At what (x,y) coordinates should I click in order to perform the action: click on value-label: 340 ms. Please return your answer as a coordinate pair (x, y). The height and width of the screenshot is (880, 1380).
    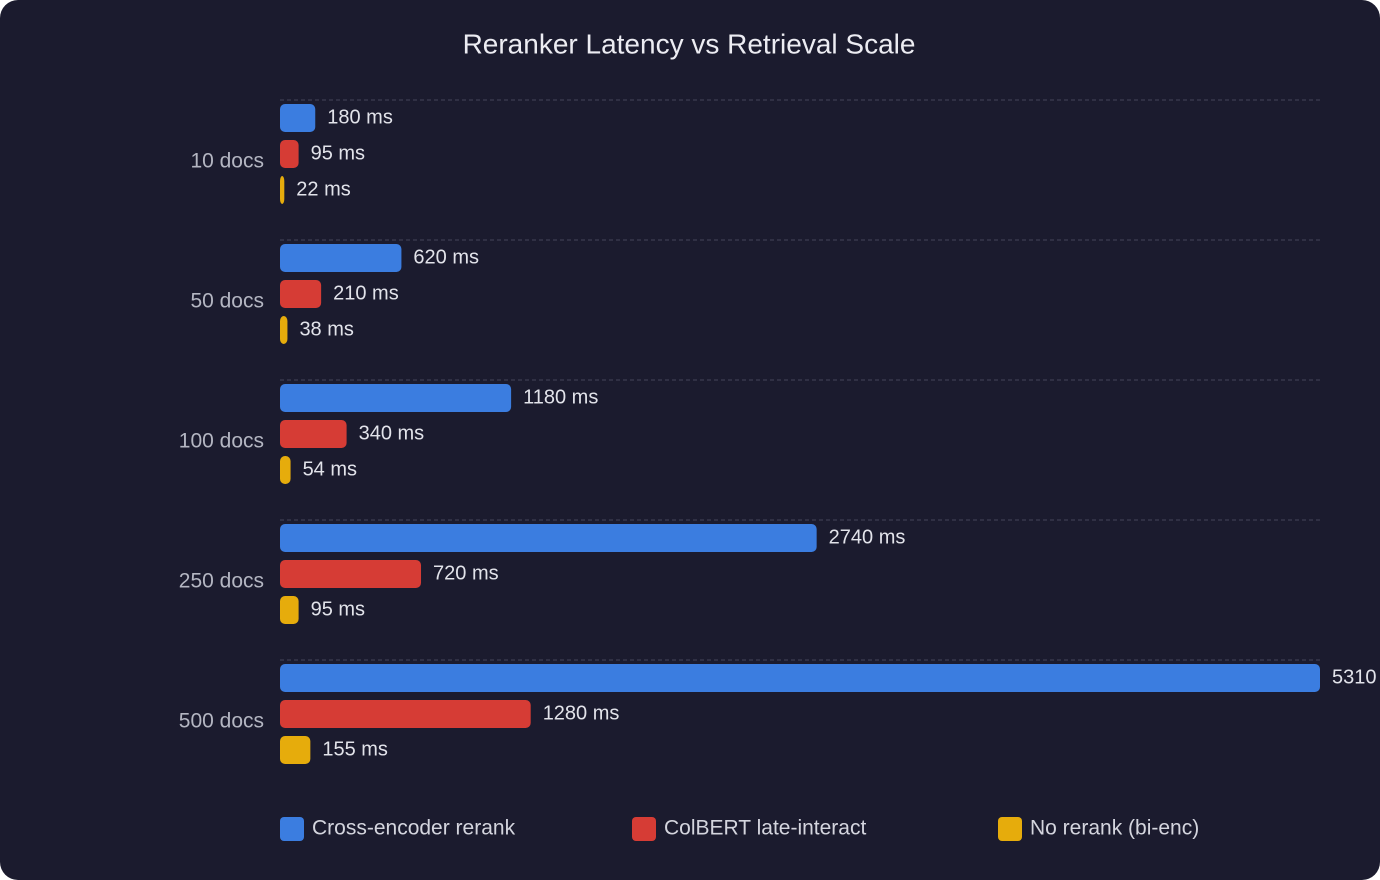
    Looking at the image, I should click on (392, 433).